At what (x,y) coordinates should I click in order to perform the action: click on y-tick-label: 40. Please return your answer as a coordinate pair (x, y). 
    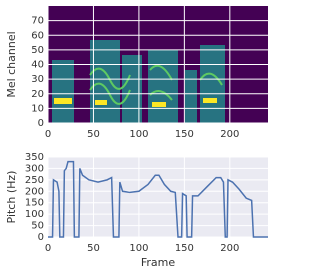
    Looking at the image, I should click on (37, 65).